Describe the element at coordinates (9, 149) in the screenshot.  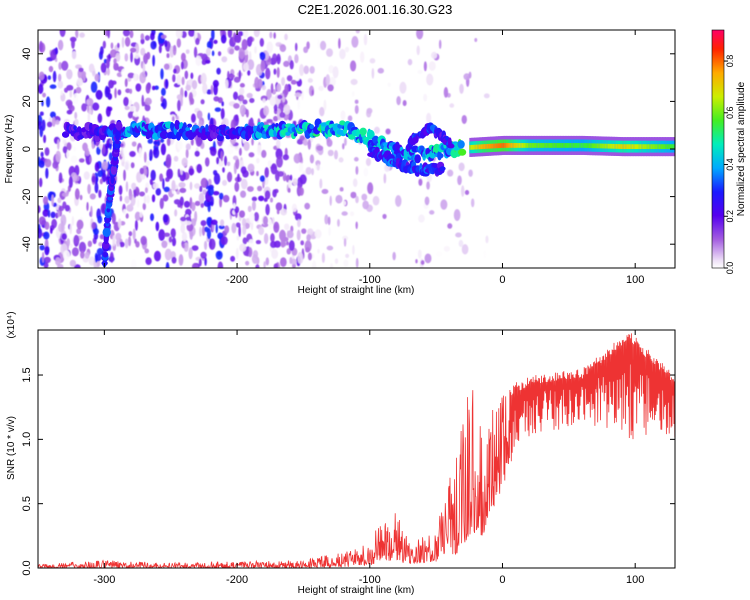
I see `spectrogram-ylabel: Frequency (Hz)` at that location.